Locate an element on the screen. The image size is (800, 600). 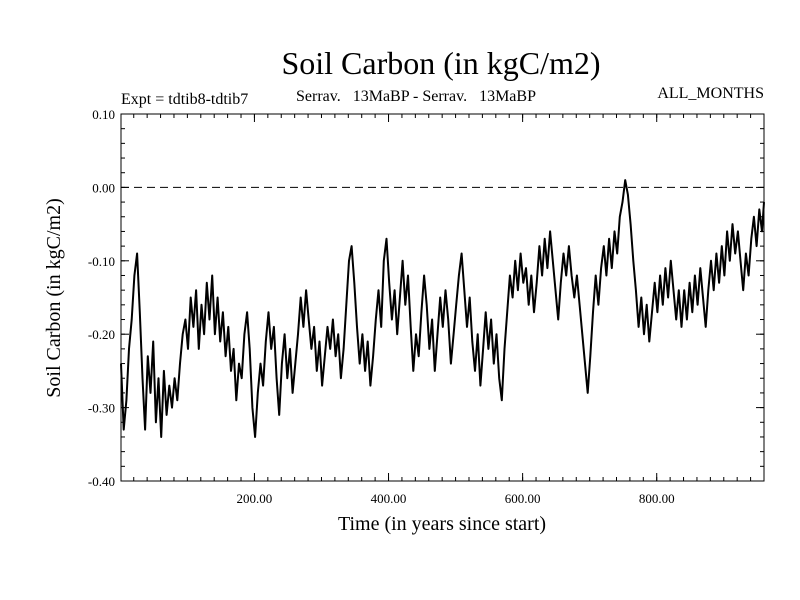
x-axis-label: Time (in years since start) is located at coordinates (442, 524).